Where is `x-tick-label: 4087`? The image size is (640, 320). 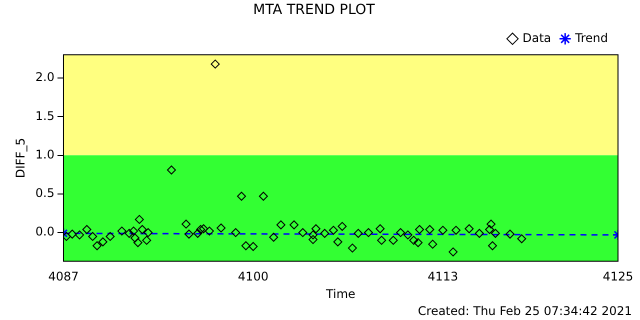 x-tick-label: 4087 is located at coordinates (63, 277).